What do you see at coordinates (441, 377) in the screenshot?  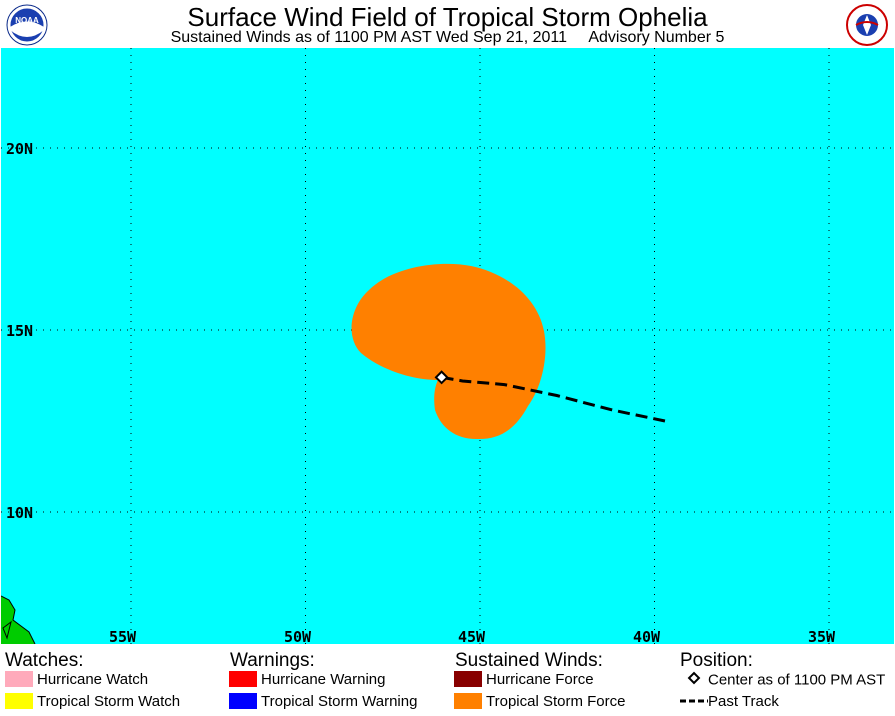 I see `storm-center-marker` at bounding box center [441, 377].